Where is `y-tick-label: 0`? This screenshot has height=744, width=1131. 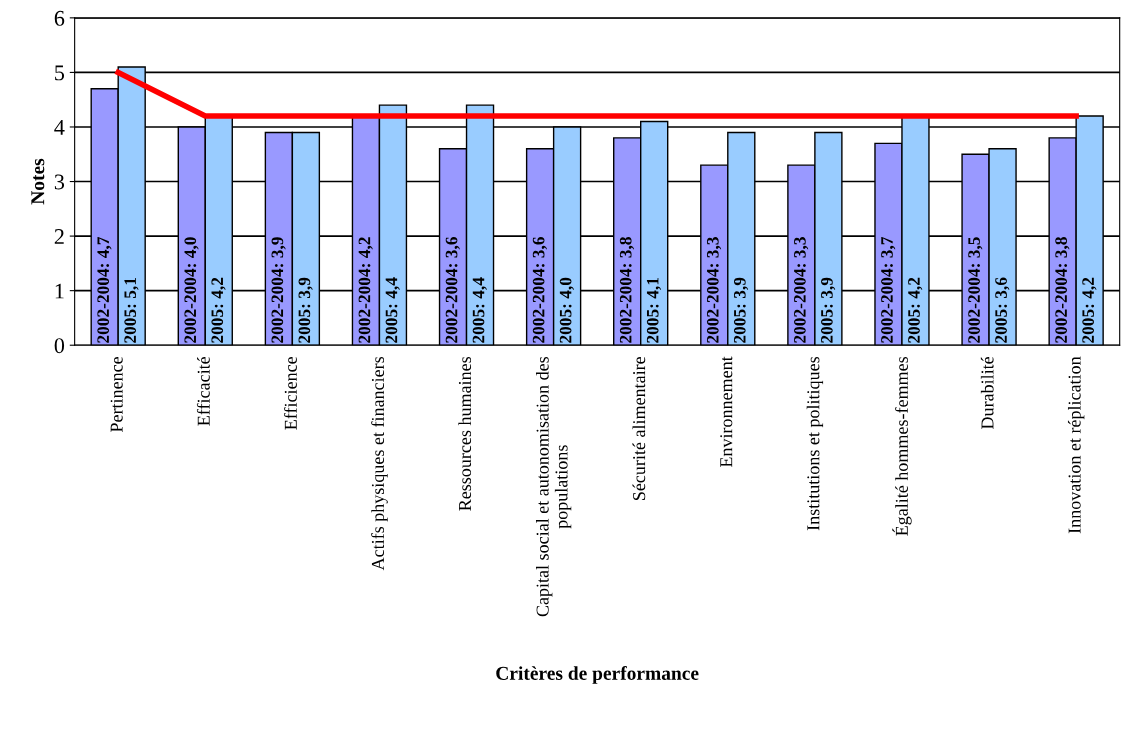
y-tick-label: 0 is located at coordinates (59, 346).